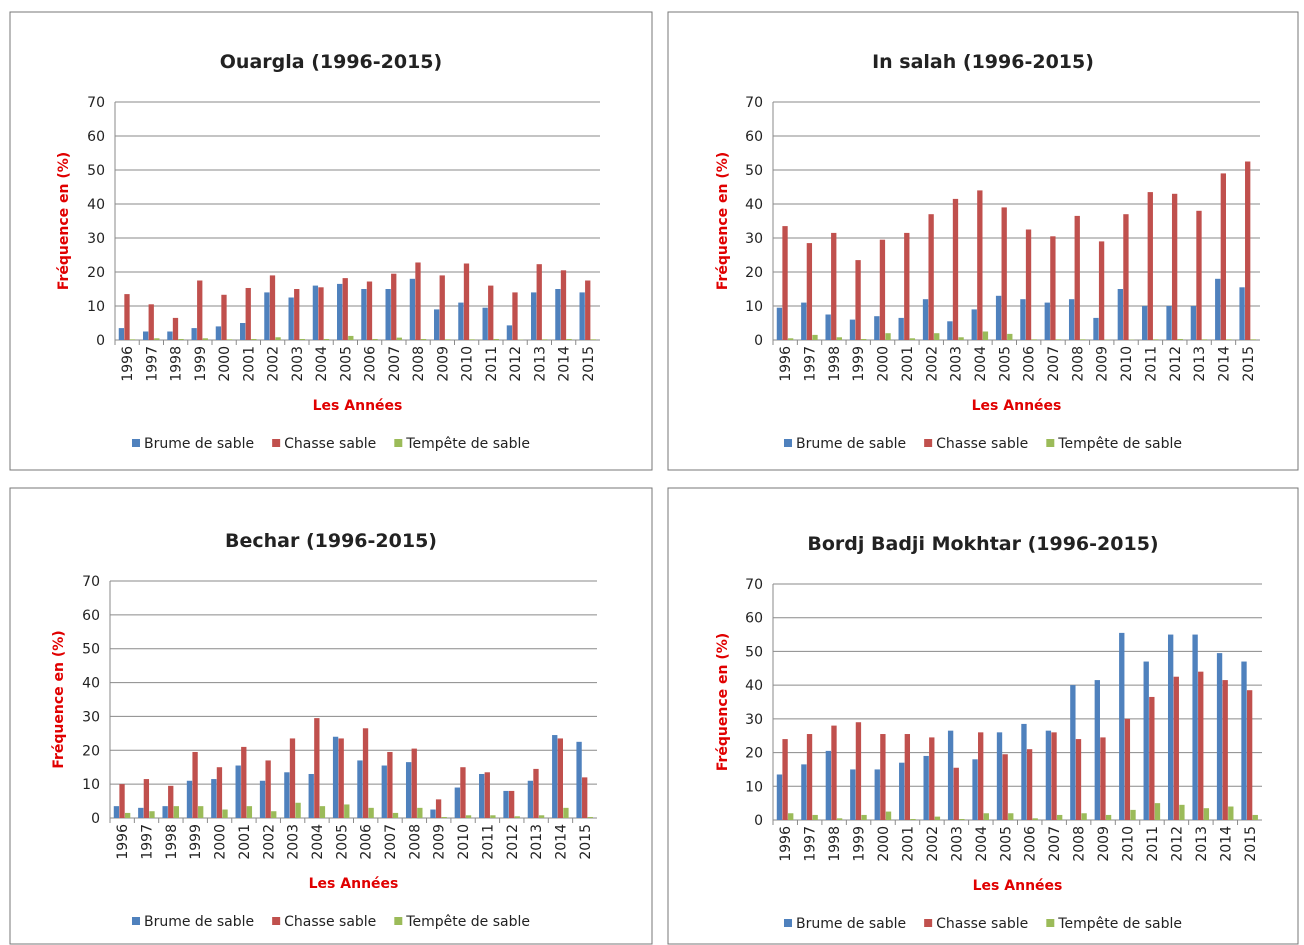 The image size is (1304, 945). What do you see at coordinates (754, 103) in the screenshot?
I see `y-tick-label: 70` at bounding box center [754, 103].